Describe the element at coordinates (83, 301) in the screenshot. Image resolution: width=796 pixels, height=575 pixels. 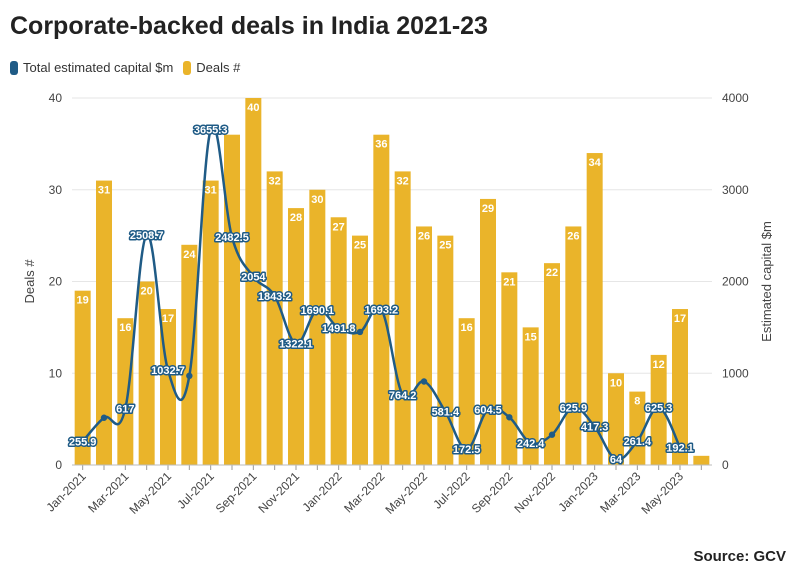
I see `bar-data-label: 19` at that location.